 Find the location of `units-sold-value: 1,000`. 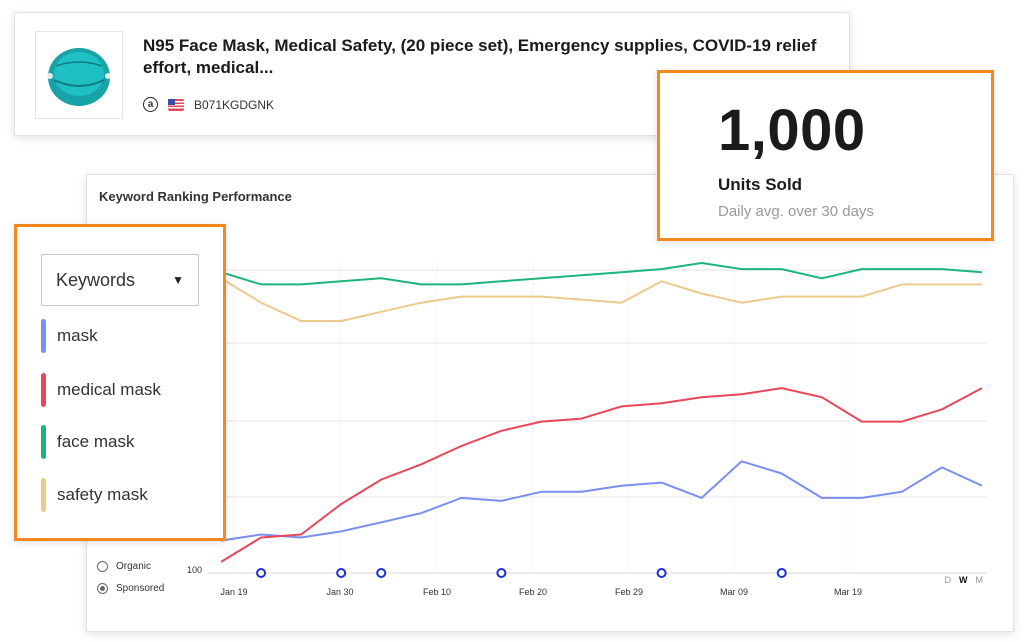

units-sold-value: 1,000 is located at coordinates (792, 130).